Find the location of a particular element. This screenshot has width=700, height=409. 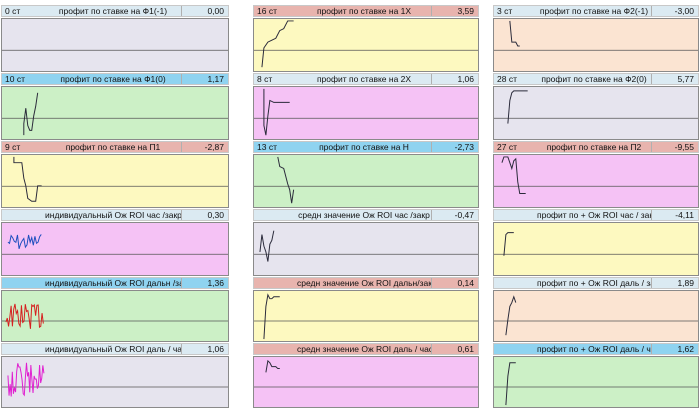

chart-panel: 0 ст профит по ставке на Ф1(-1) 0,00 is located at coordinates (115, 38).